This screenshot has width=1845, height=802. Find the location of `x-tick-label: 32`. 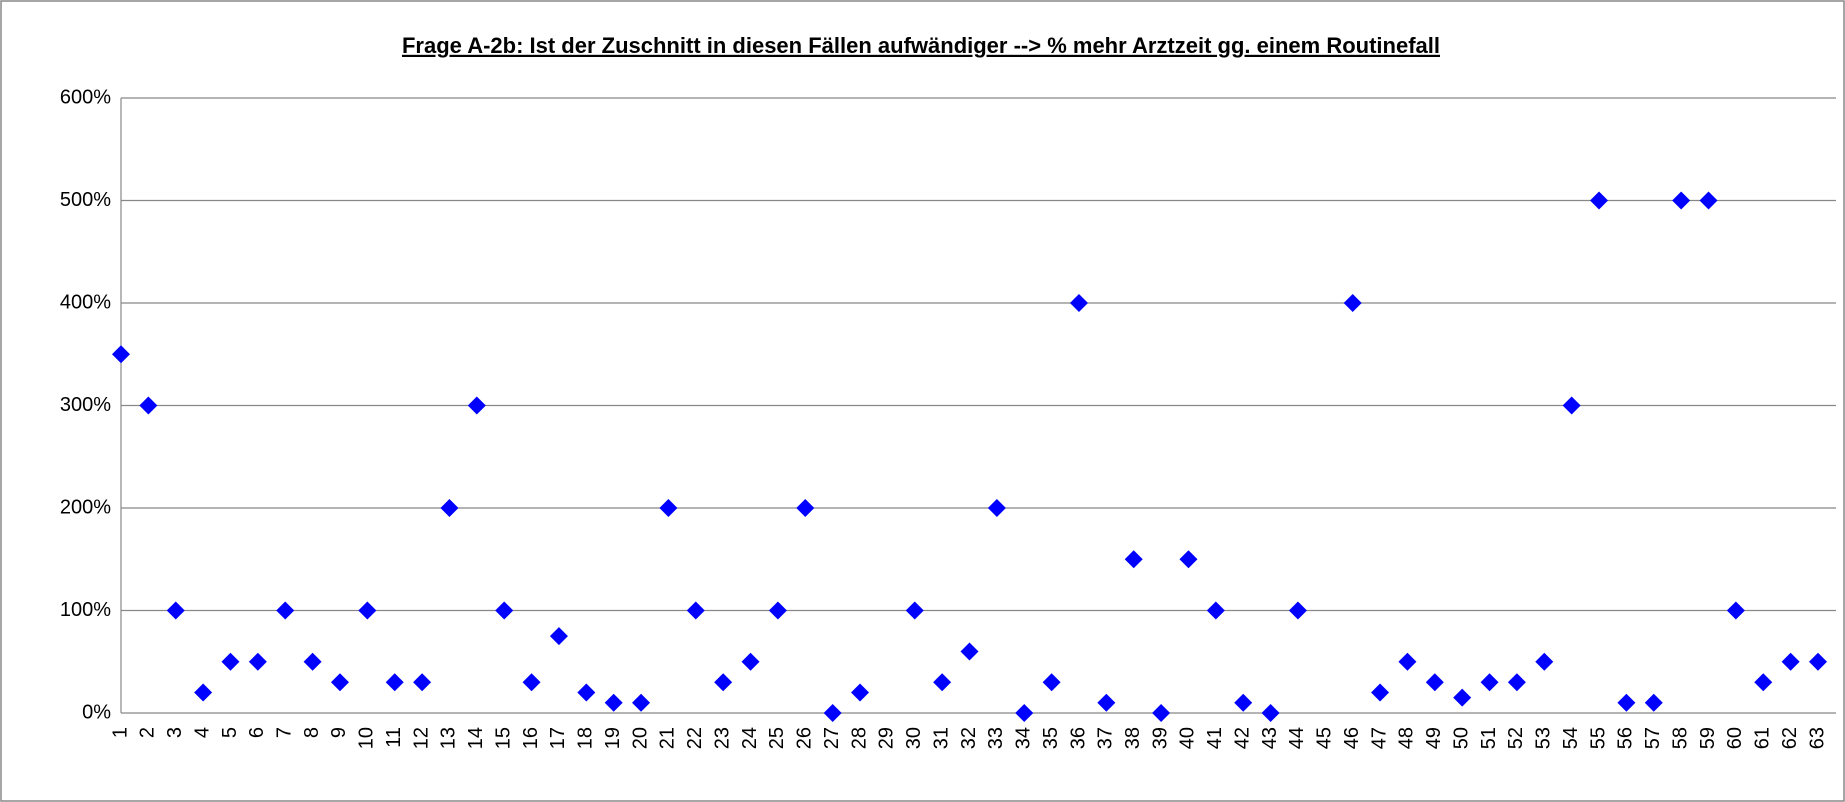

x-tick-label: 32 is located at coordinates (969, 738).